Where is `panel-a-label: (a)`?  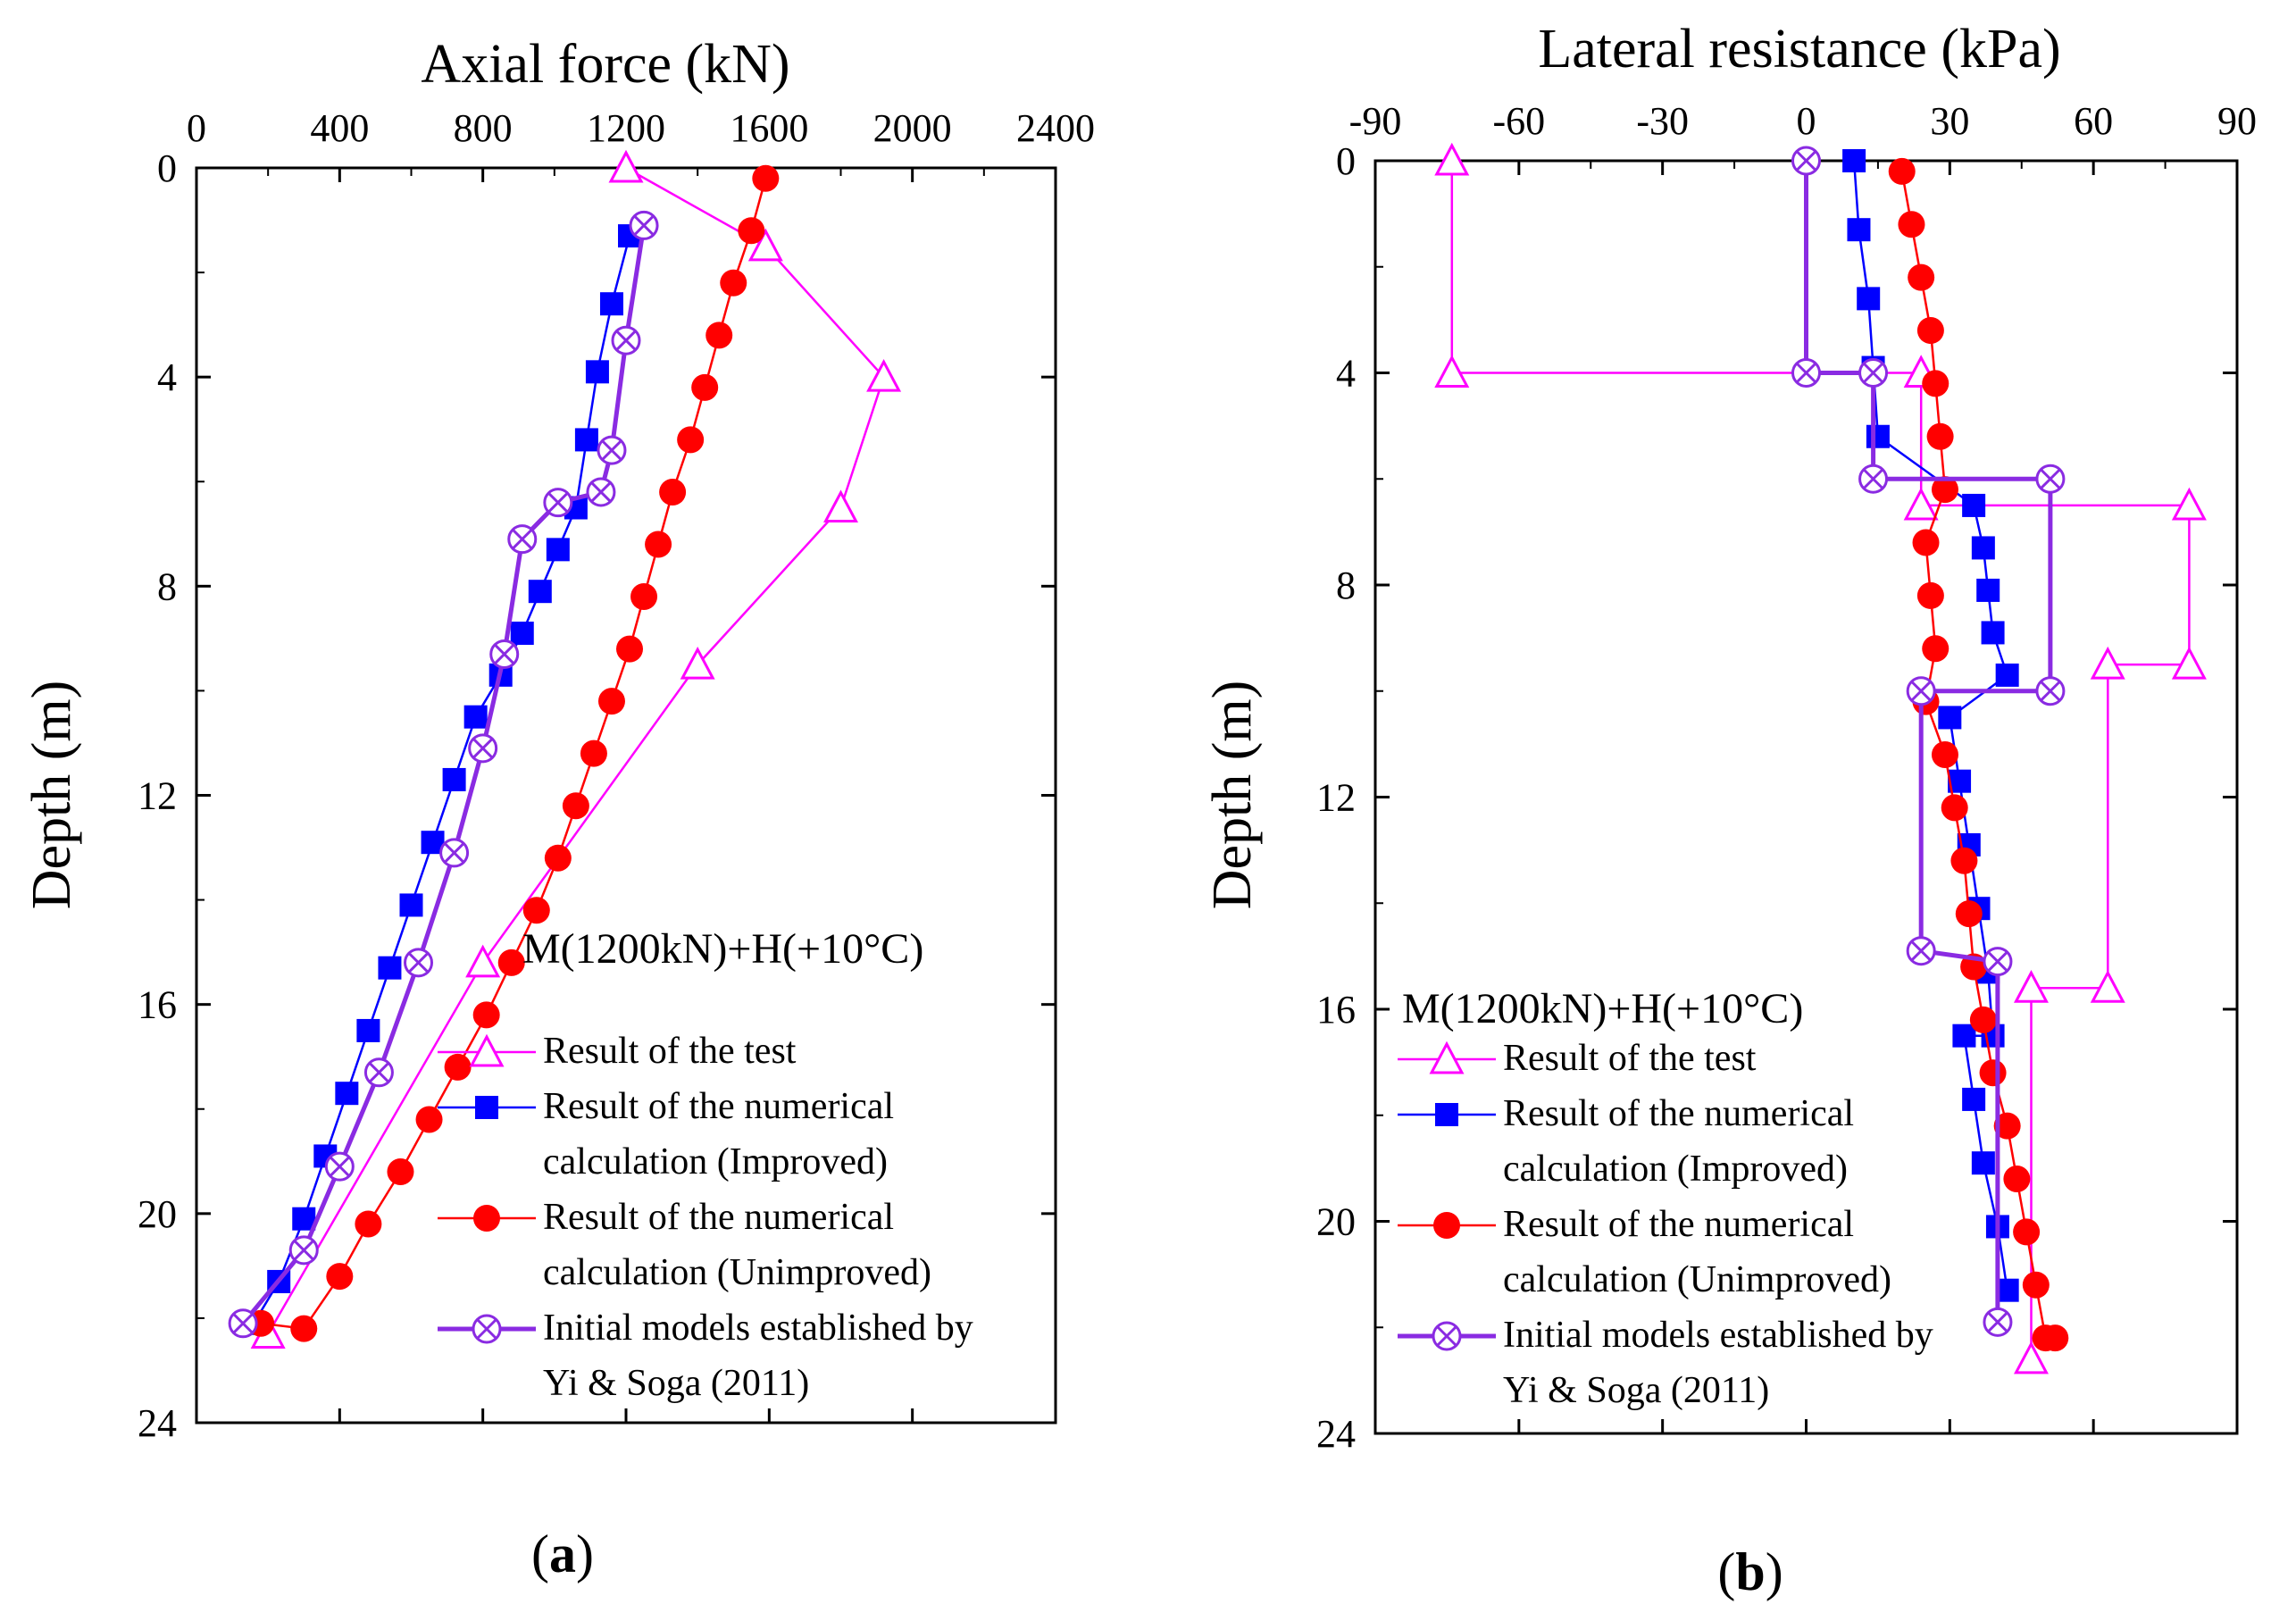
panel-a-label: (a) is located at coordinates (562, 1554).